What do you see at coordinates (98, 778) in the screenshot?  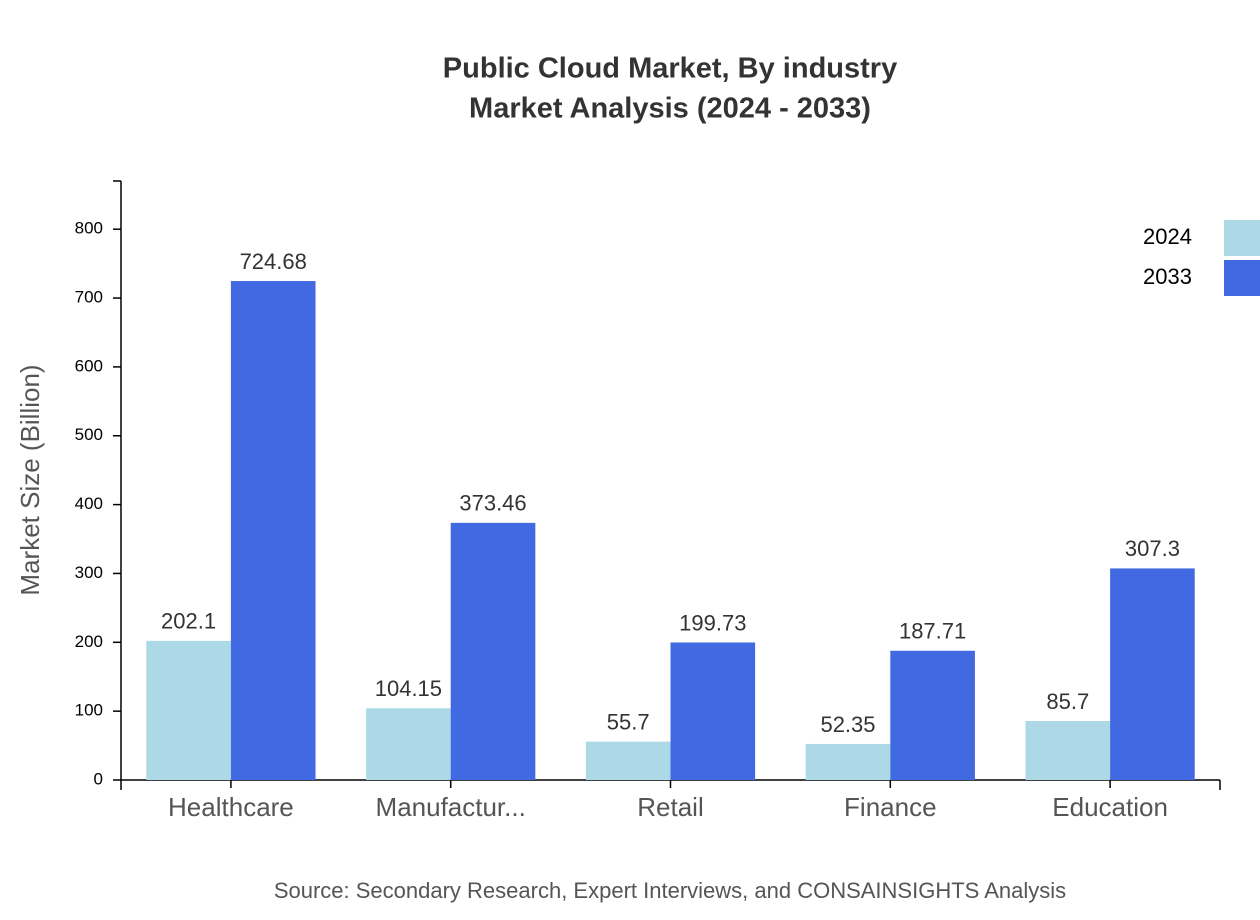 I see `y-tick-label: 0` at bounding box center [98, 778].